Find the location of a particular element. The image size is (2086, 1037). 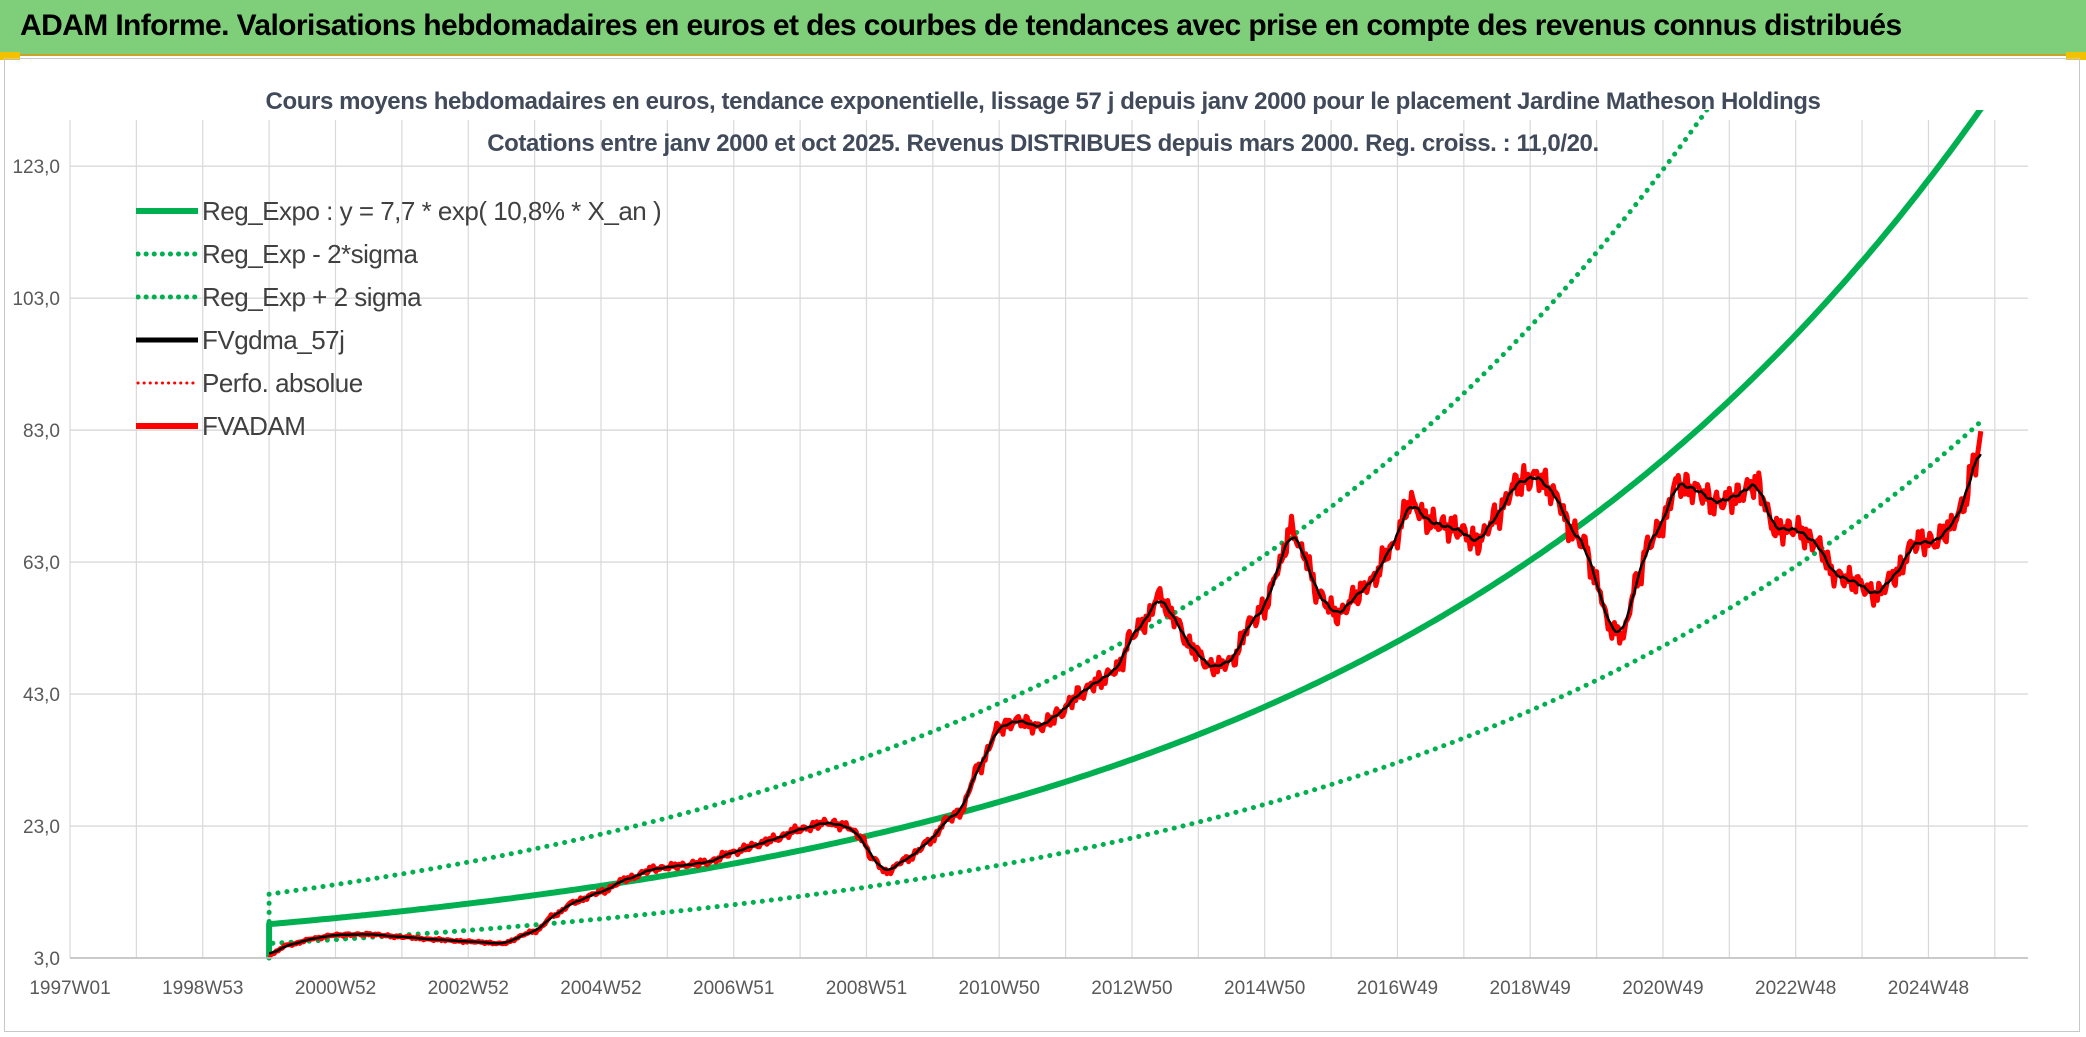

y-tick-label: 63,0 is located at coordinates (41, 563).